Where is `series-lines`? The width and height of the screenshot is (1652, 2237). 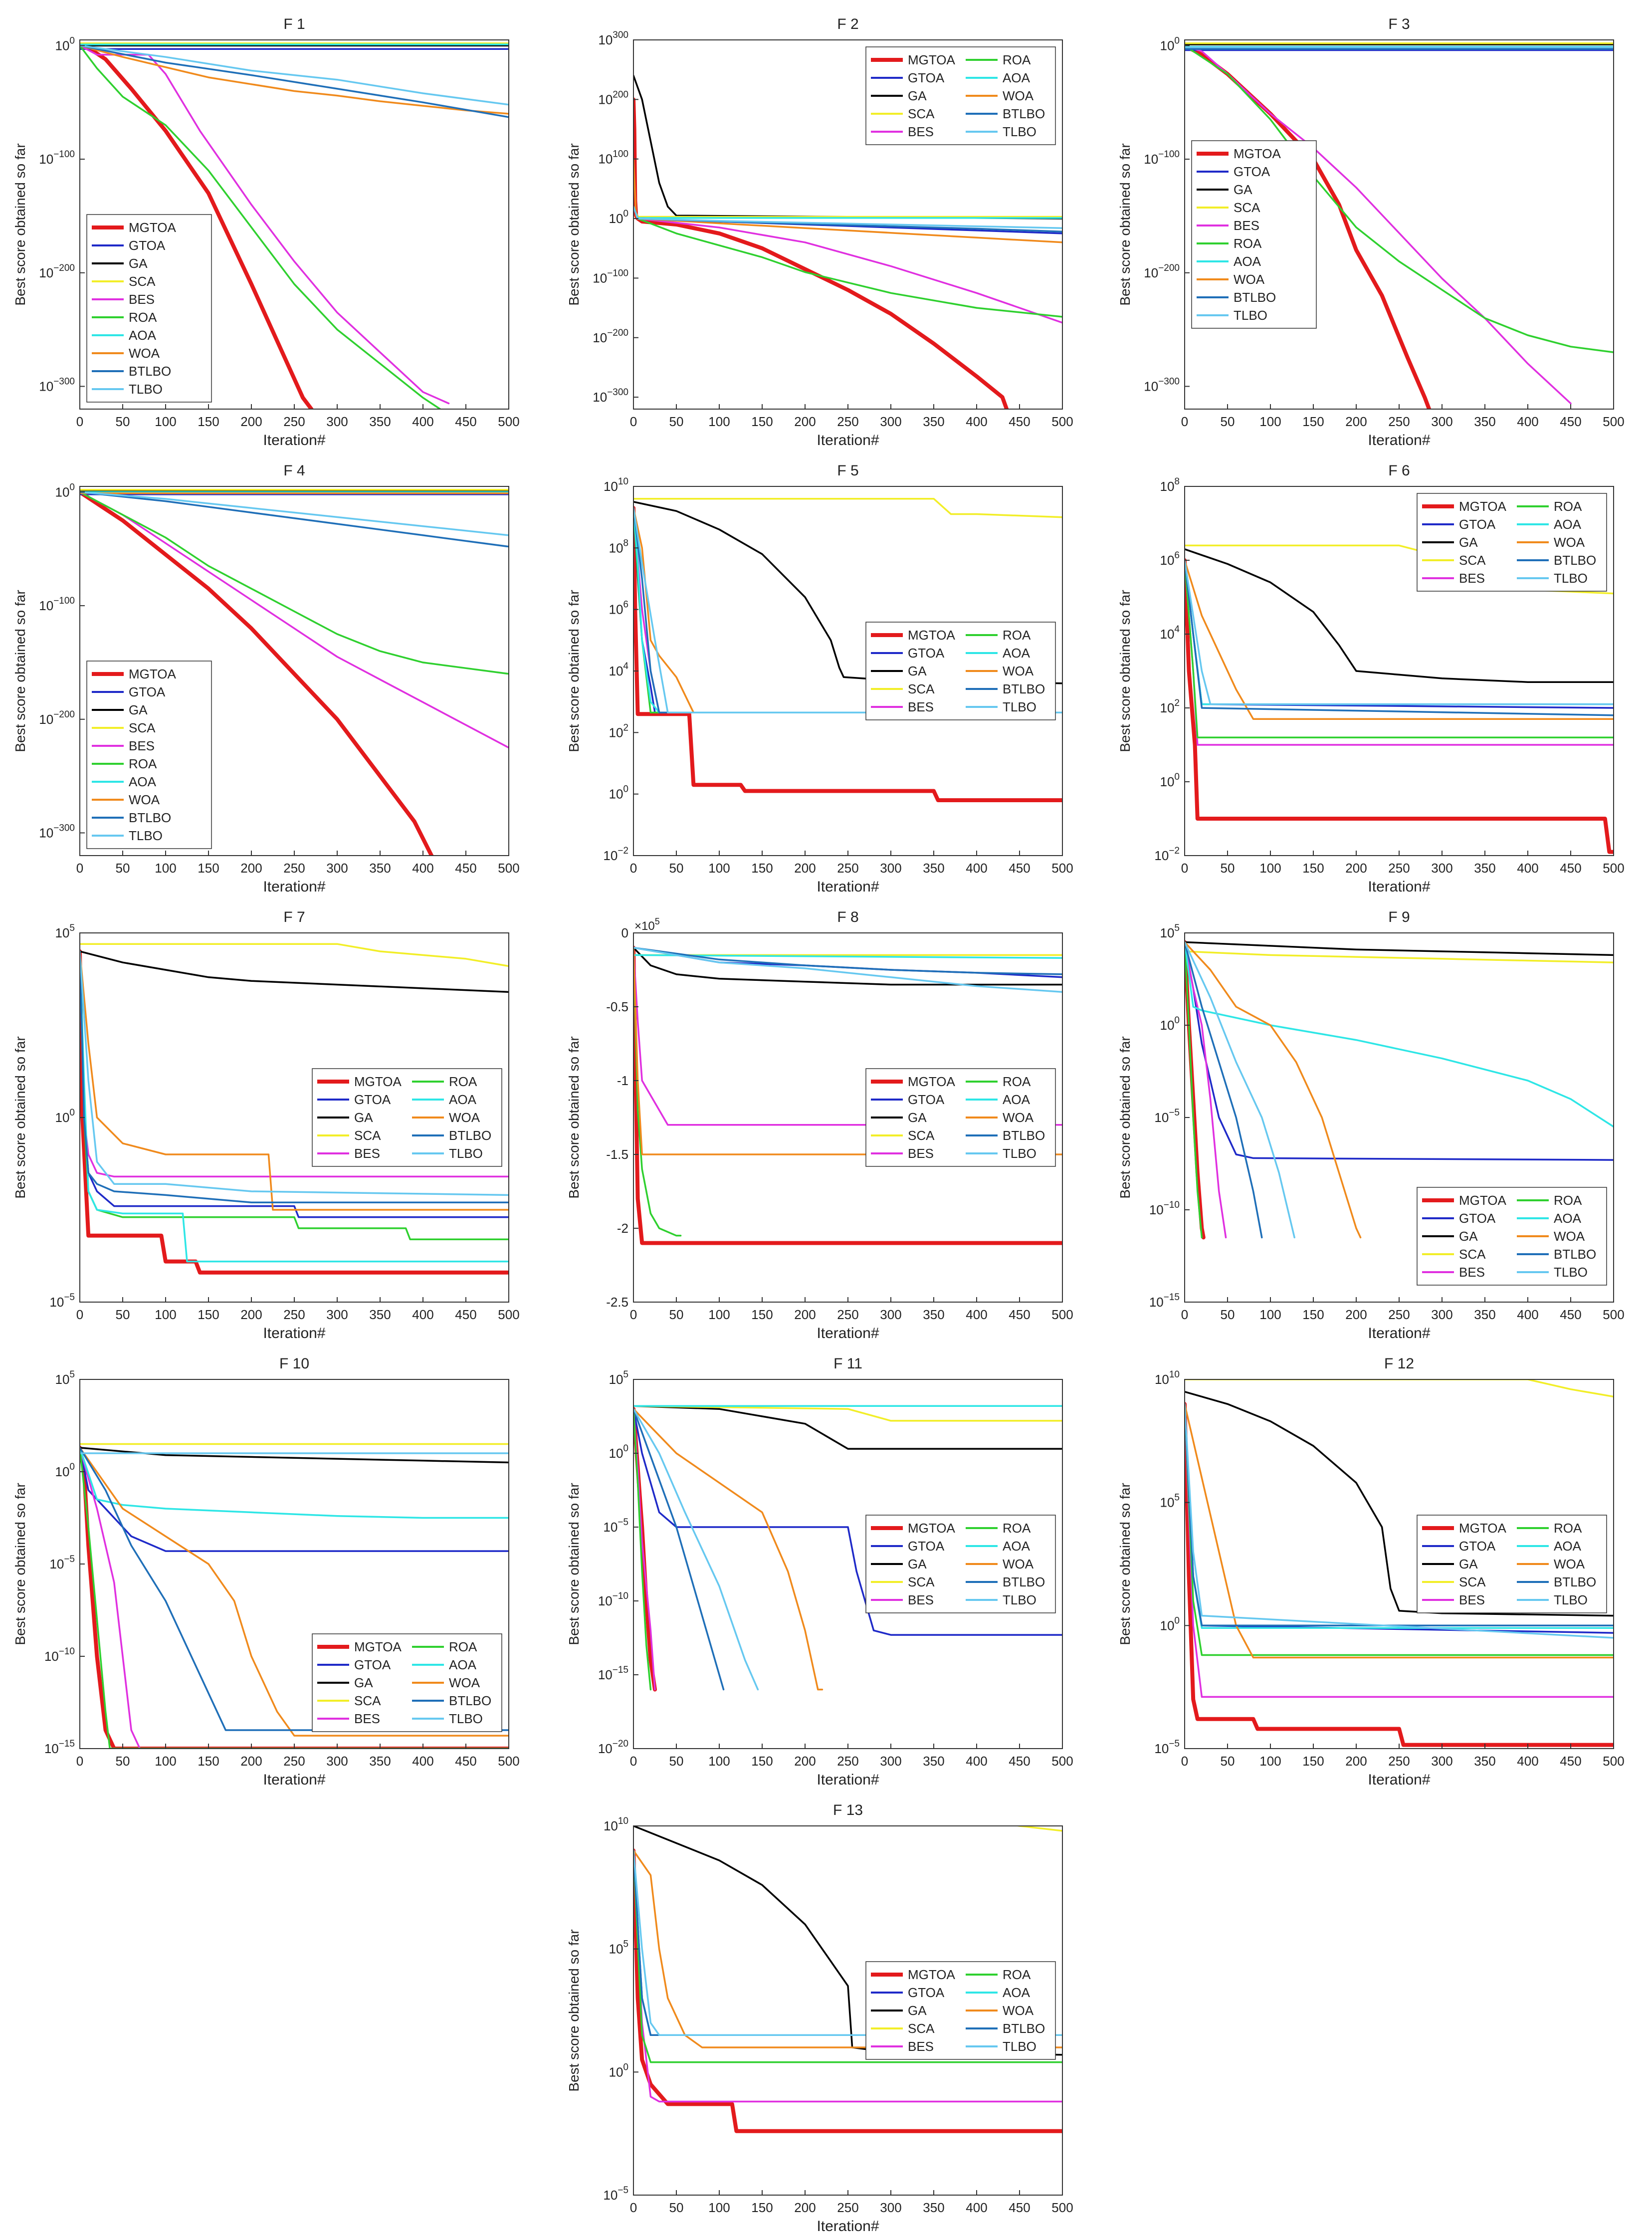
series-lines is located at coordinates (1399, 225).